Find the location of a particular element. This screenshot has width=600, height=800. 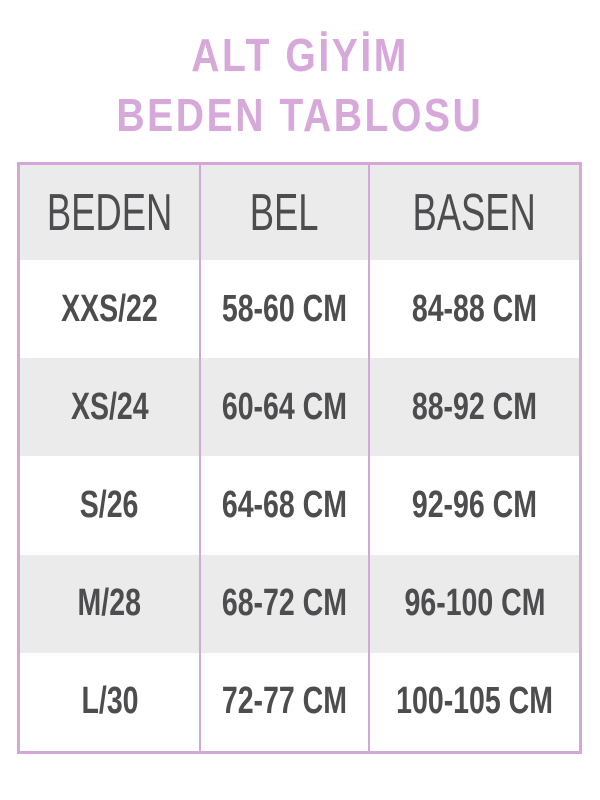

cell-text: L/30 is located at coordinates (110, 701).